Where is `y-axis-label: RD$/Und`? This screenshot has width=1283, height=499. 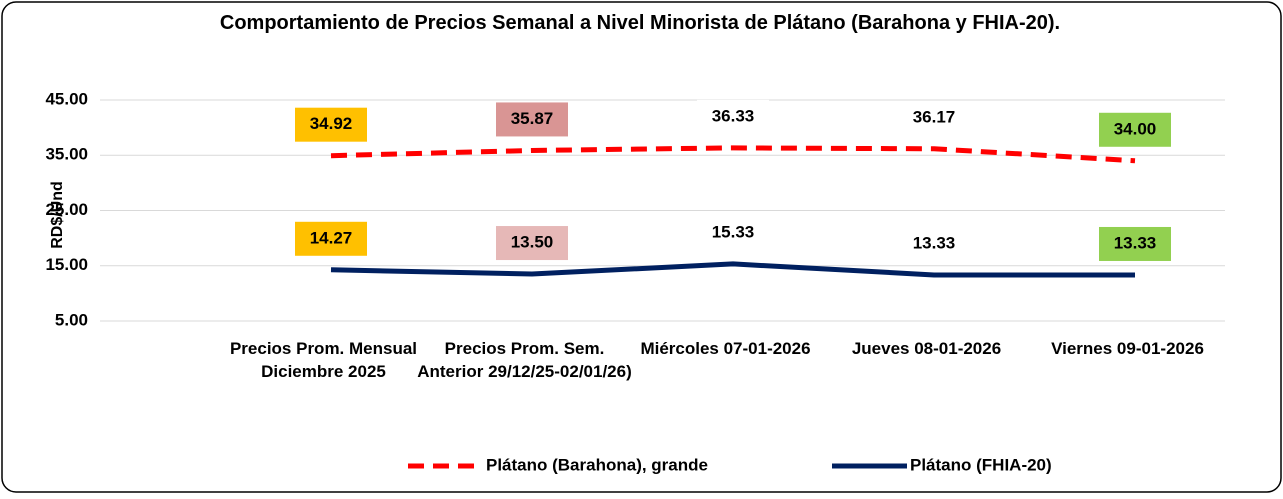
y-axis-label: RD$/Und is located at coordinates (57, 215).